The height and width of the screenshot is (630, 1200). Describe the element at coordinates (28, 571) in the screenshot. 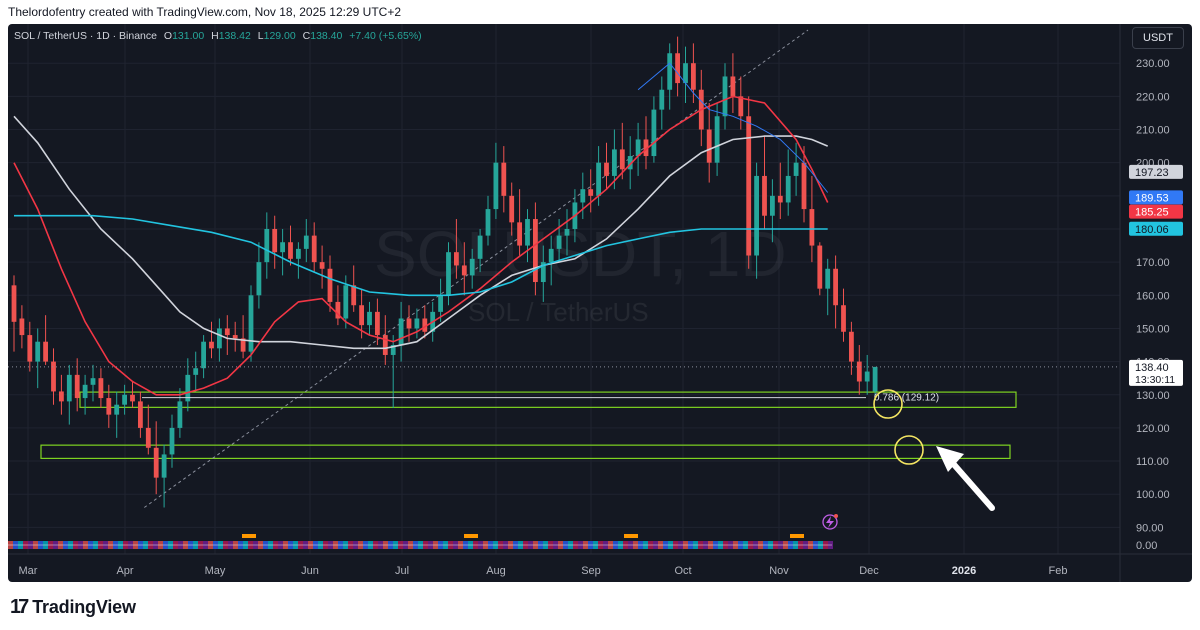

I see `x-tick-label: Mar` at that location.